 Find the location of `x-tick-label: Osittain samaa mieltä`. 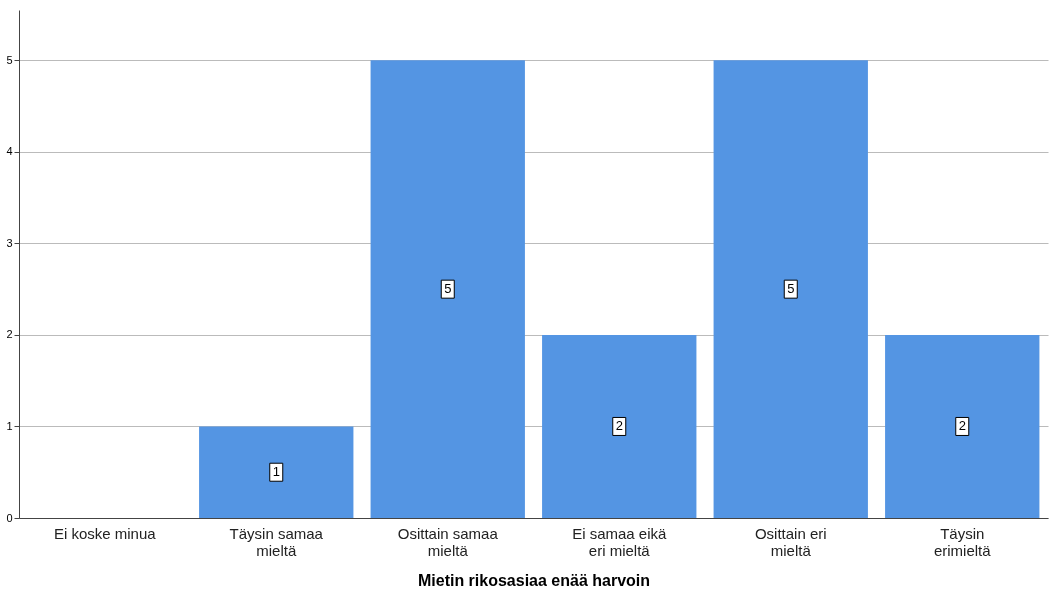

x-tick-label: Osittain samaa mieltä is located at coordinates (448, 541).